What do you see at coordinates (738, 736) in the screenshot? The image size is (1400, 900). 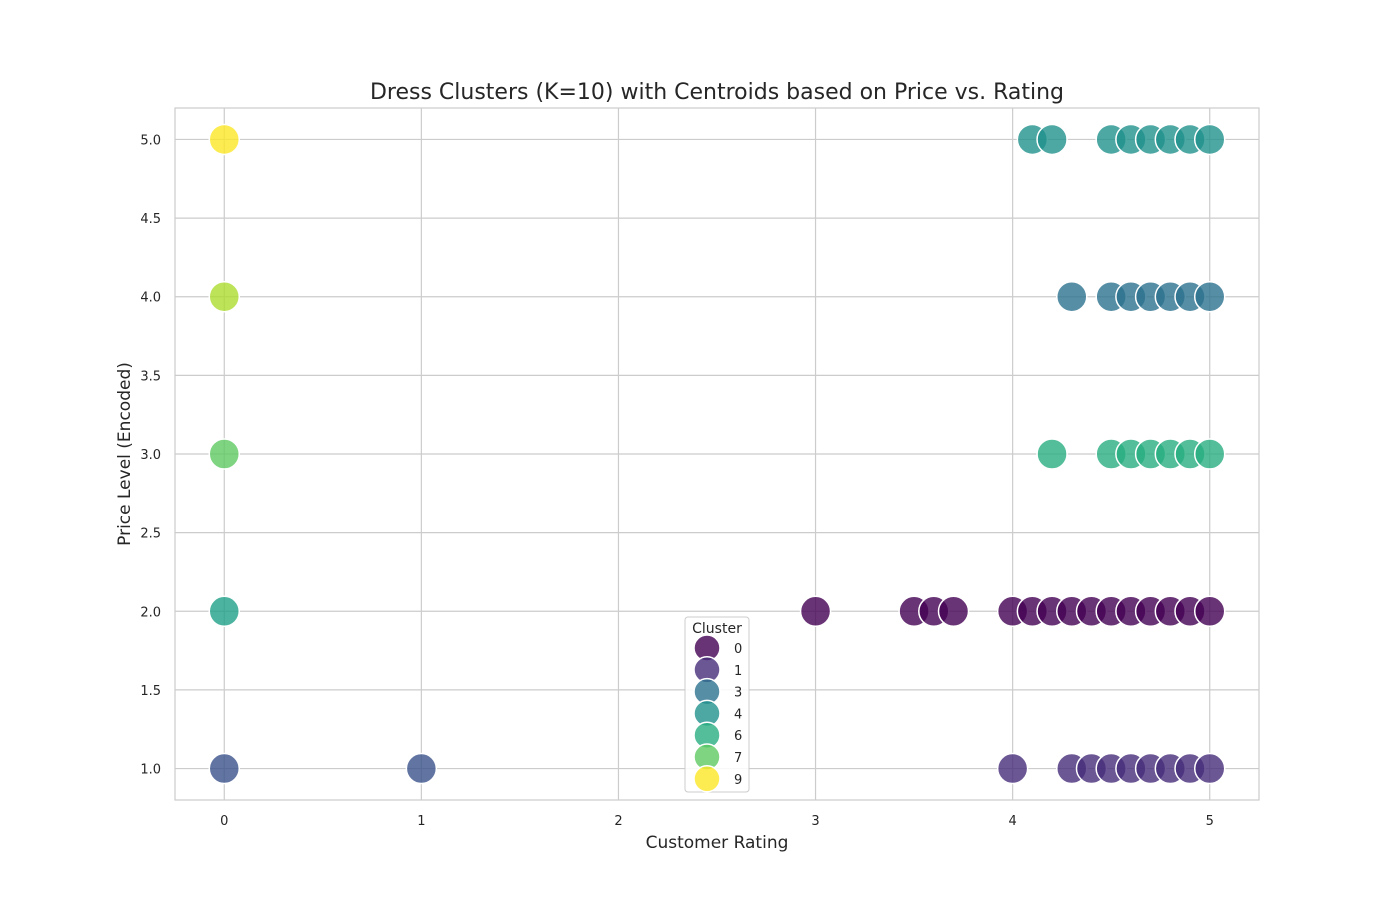 I see `legend-label: 6` at bounding box center [738, 736].